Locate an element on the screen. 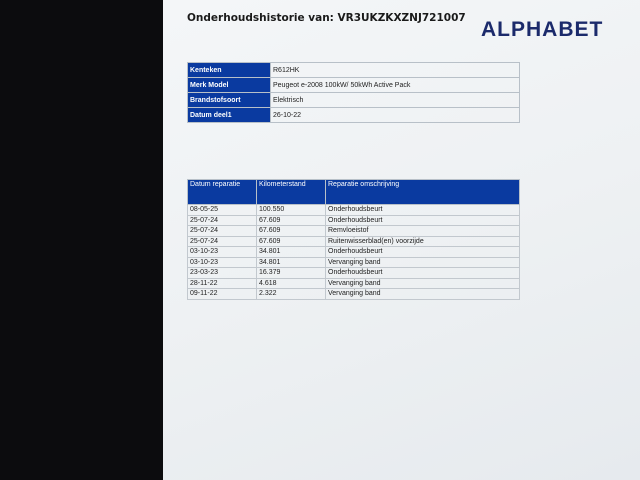 Image resolution: width=640 pixels, height=480 pixels. info-label: Brandstofsoort is located at coordinates (229, 100).